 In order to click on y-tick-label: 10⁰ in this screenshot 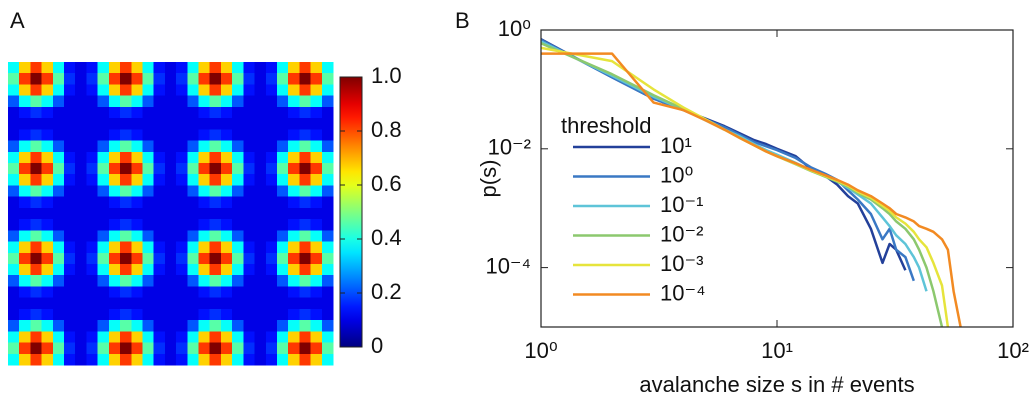, I will do `click(514, 28)`.